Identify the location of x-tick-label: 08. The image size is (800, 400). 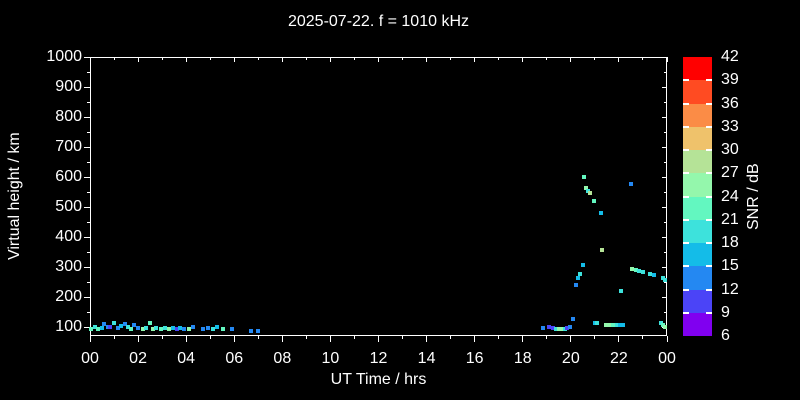
(282, 358).